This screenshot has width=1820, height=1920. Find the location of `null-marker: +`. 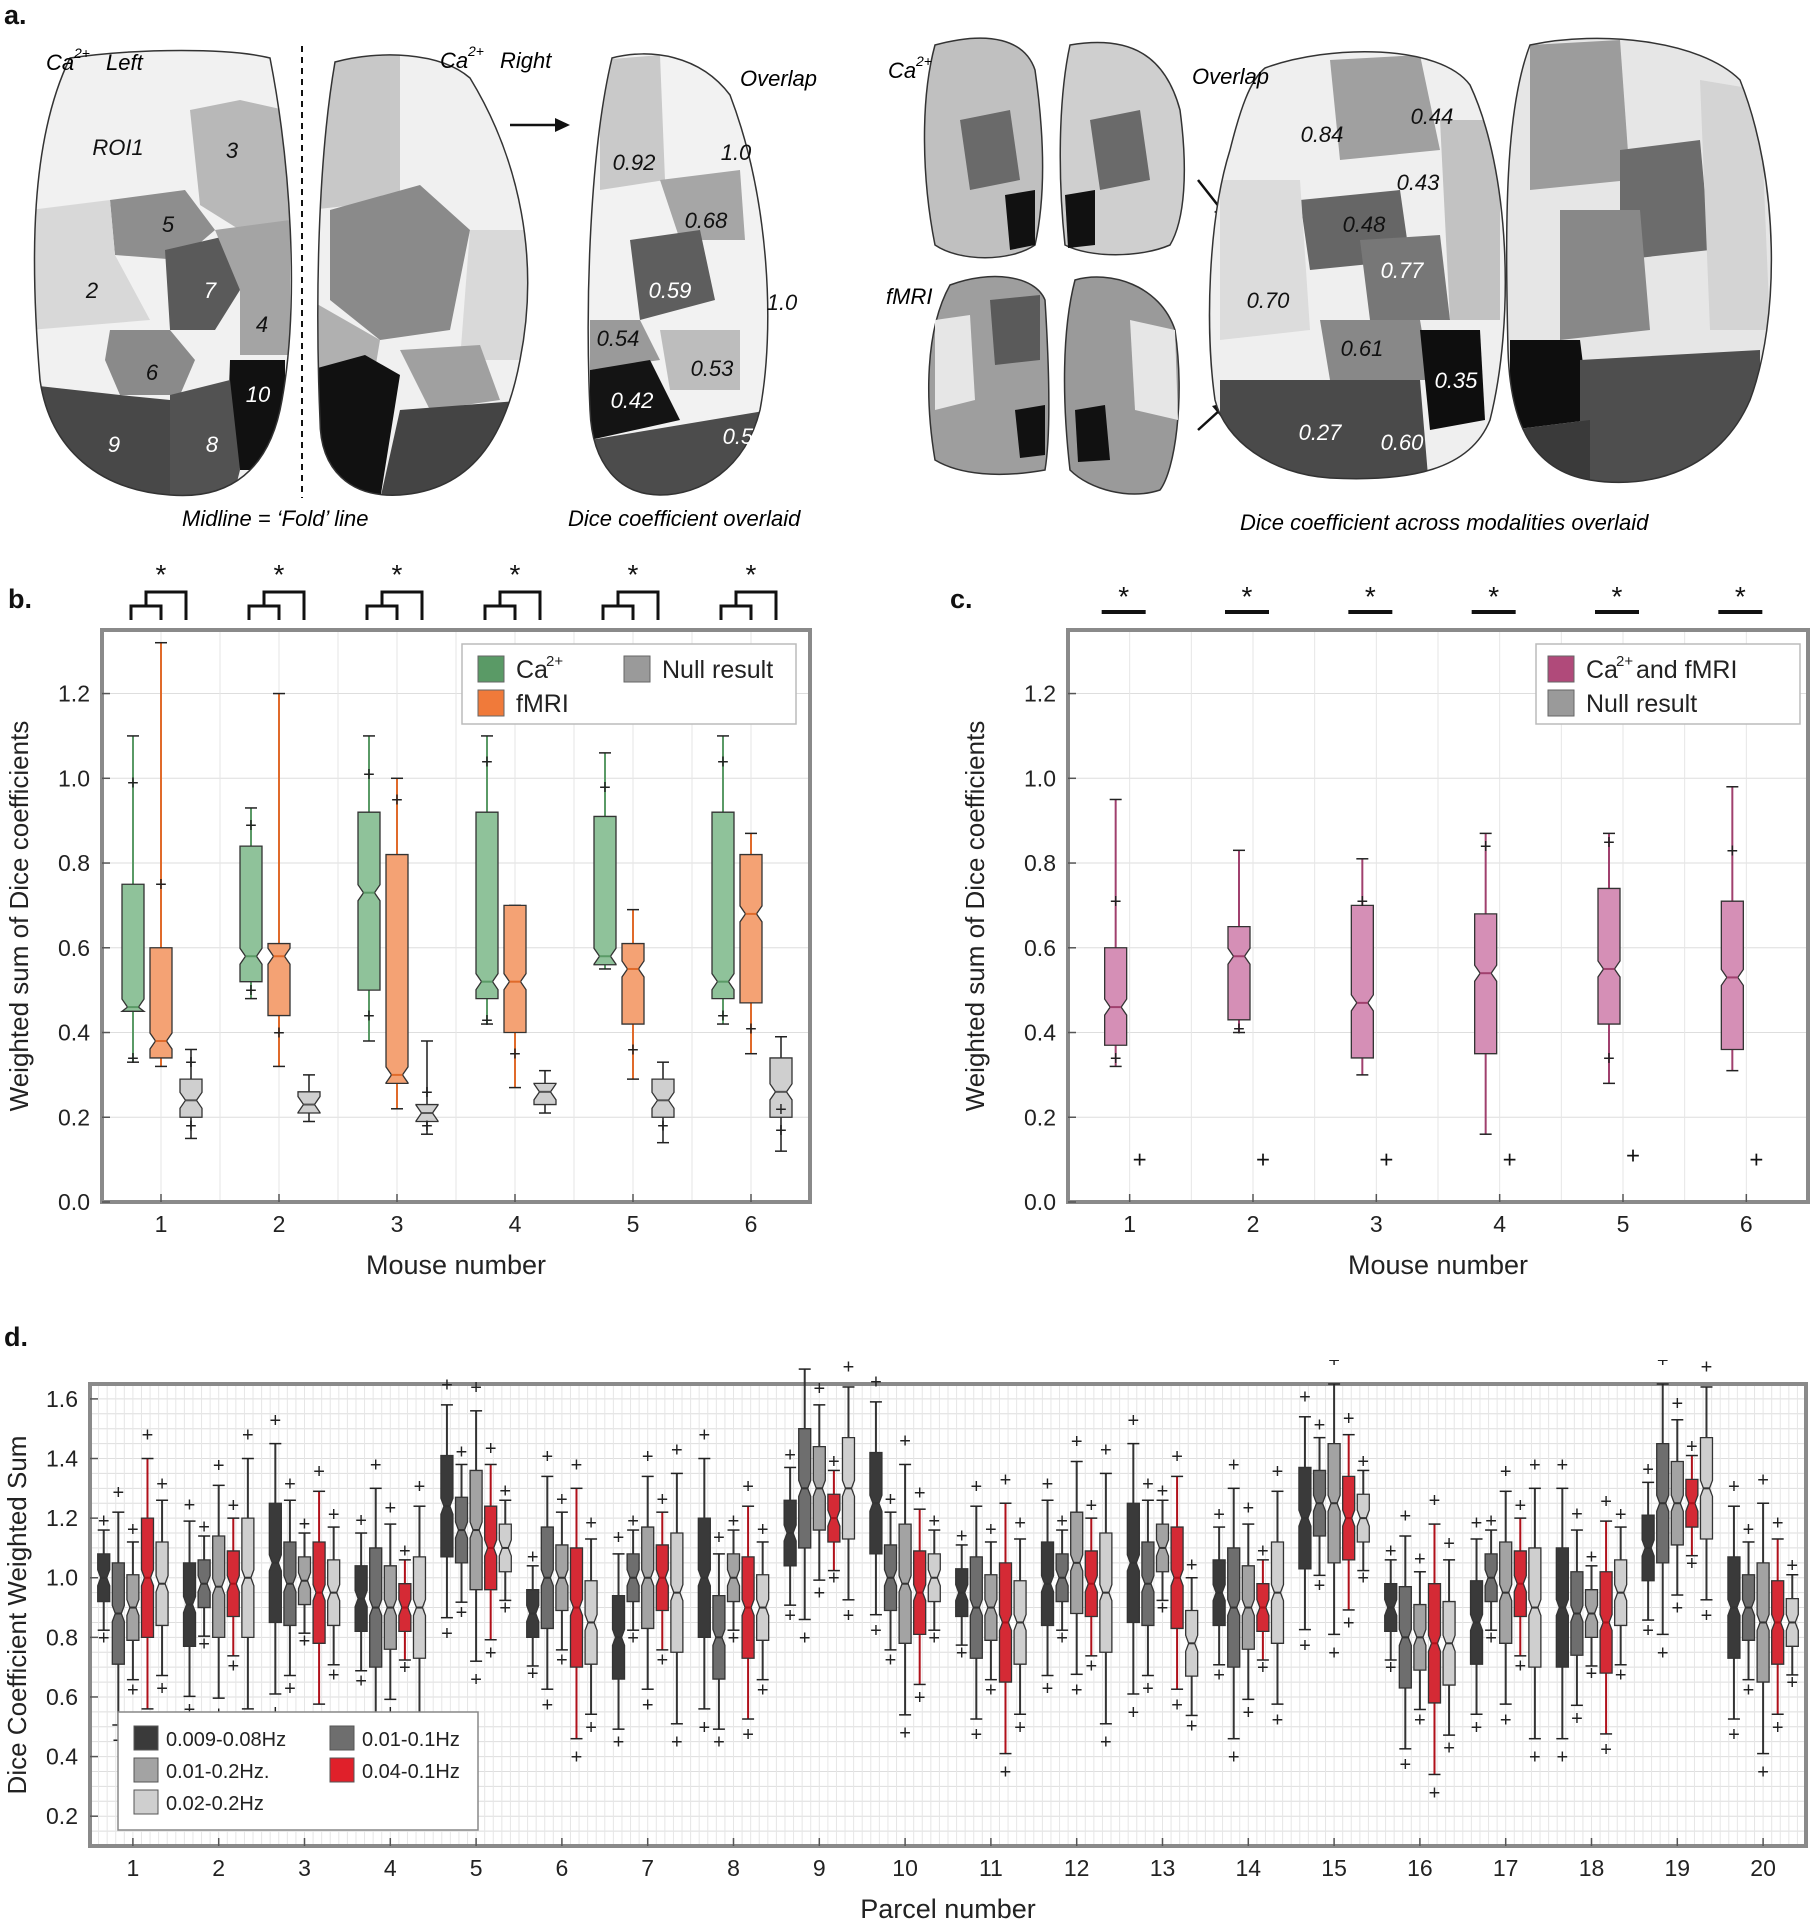

null-marker: + is located at coordinates (1756, 1160).